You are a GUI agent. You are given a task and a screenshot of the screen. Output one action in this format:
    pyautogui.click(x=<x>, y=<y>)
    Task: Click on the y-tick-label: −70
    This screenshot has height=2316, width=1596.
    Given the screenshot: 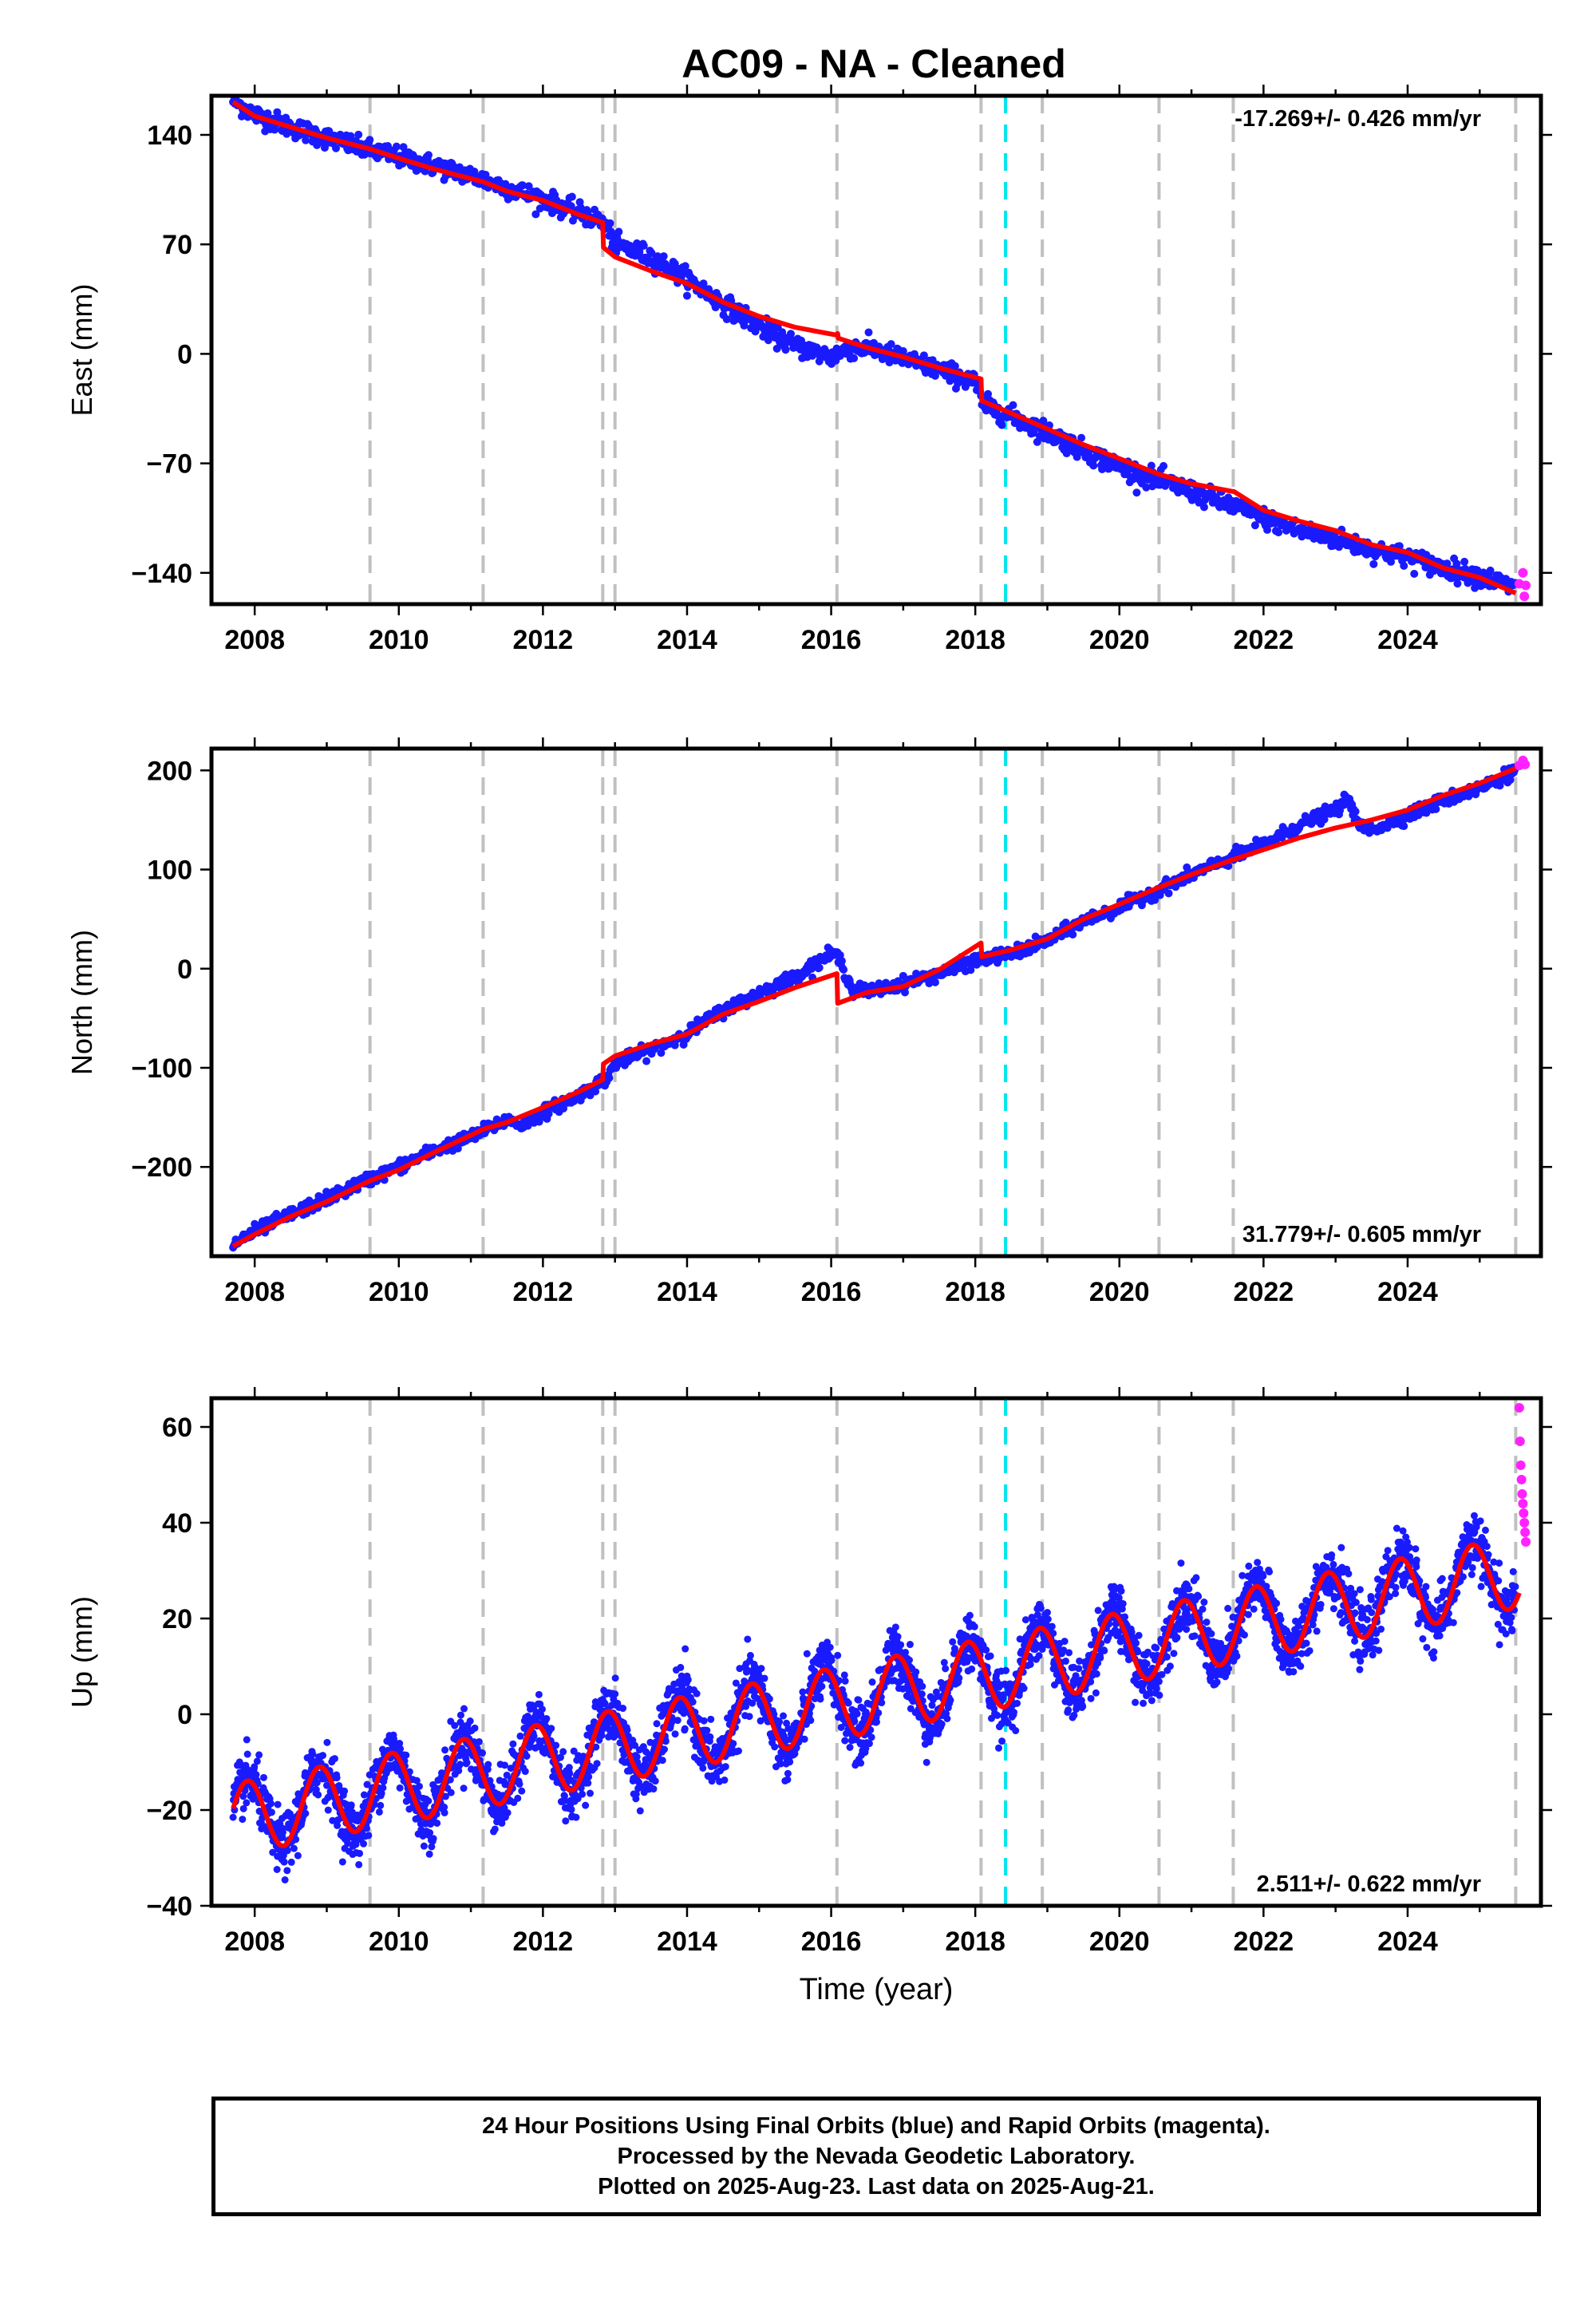 What is the action you would take?
    pyautogui.click(x=169, y=465)
    